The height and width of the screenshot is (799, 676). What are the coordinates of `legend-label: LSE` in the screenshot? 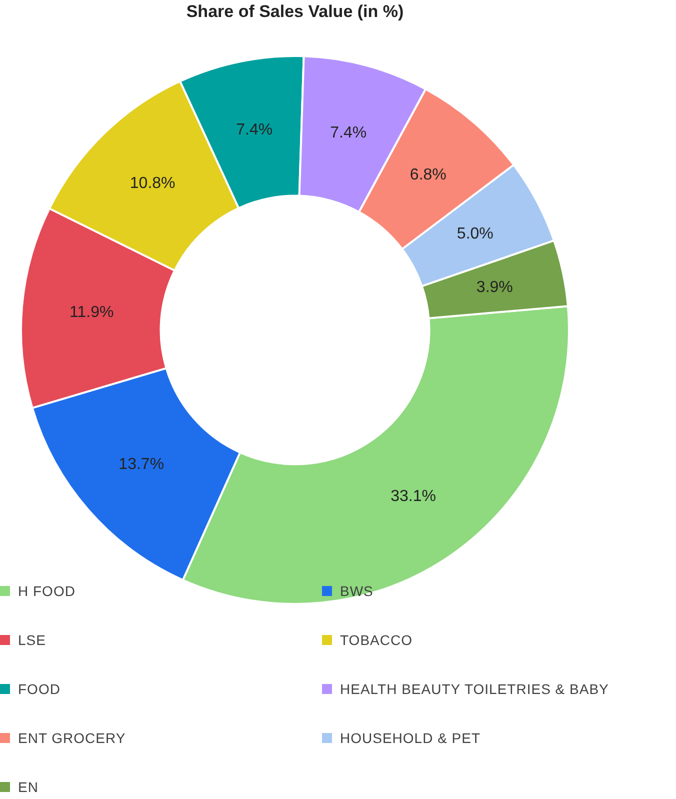 It's located at (32, 640).